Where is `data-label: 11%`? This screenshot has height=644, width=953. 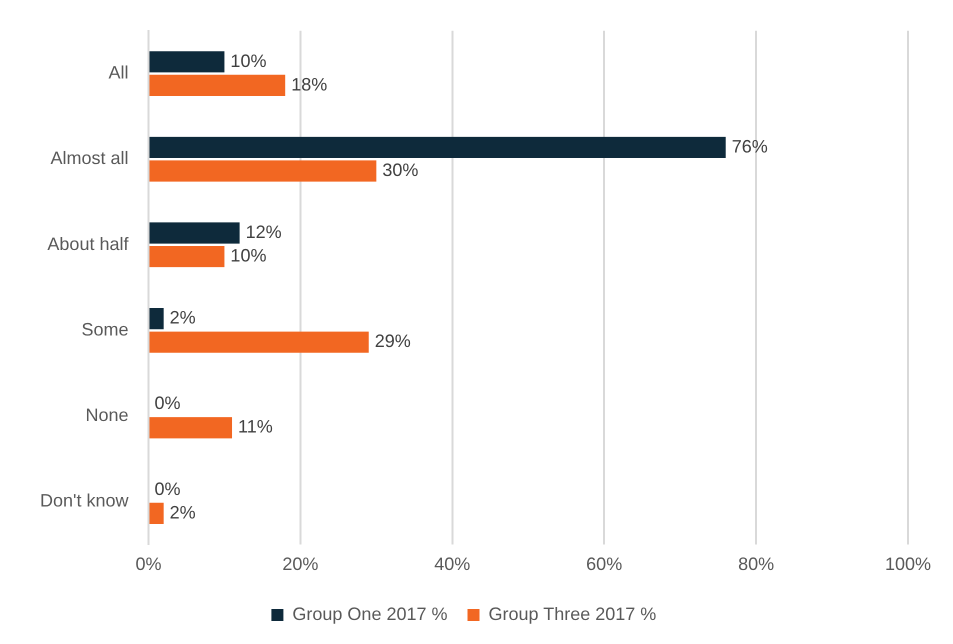 data-label: 11% is located at coordinates (255, 426).